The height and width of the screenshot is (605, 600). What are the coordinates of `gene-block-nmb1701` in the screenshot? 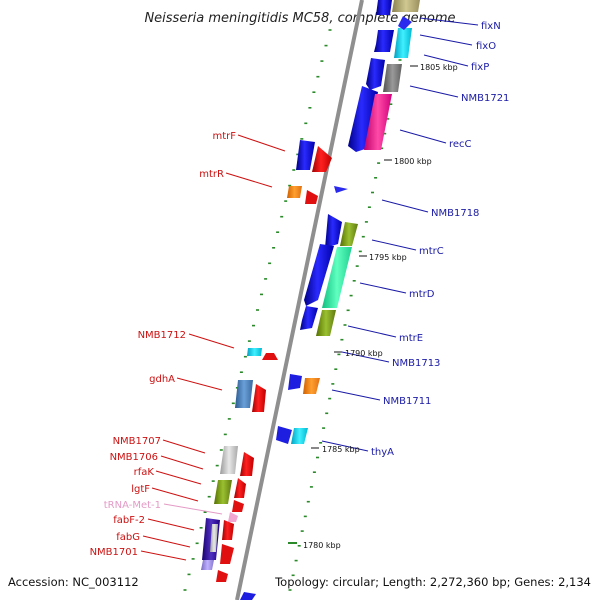 It's located at (207, 565).